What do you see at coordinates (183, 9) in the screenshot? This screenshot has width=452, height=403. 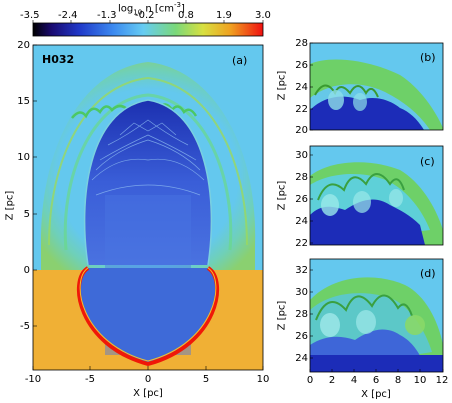 I see `colorbar-label-end: ]` at bounding box center [183, 9].